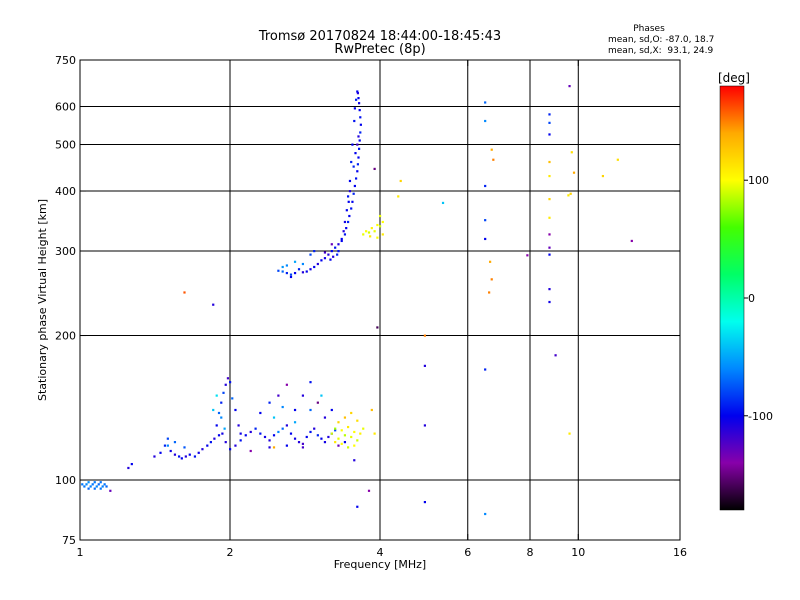  I want to click on stats-o-mode: mean, sd,O: -87.0, 18.7, so click(661, 40).